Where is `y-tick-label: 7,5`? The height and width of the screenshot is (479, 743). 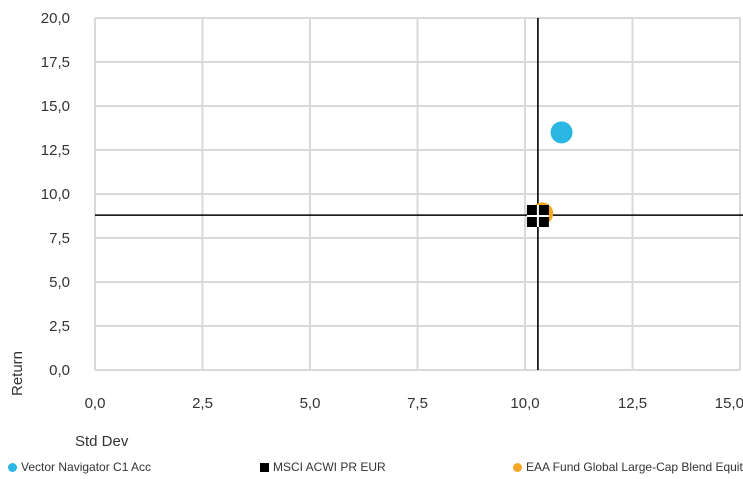
y-tick-label: 7,5 is located at coordinates (59, 238).